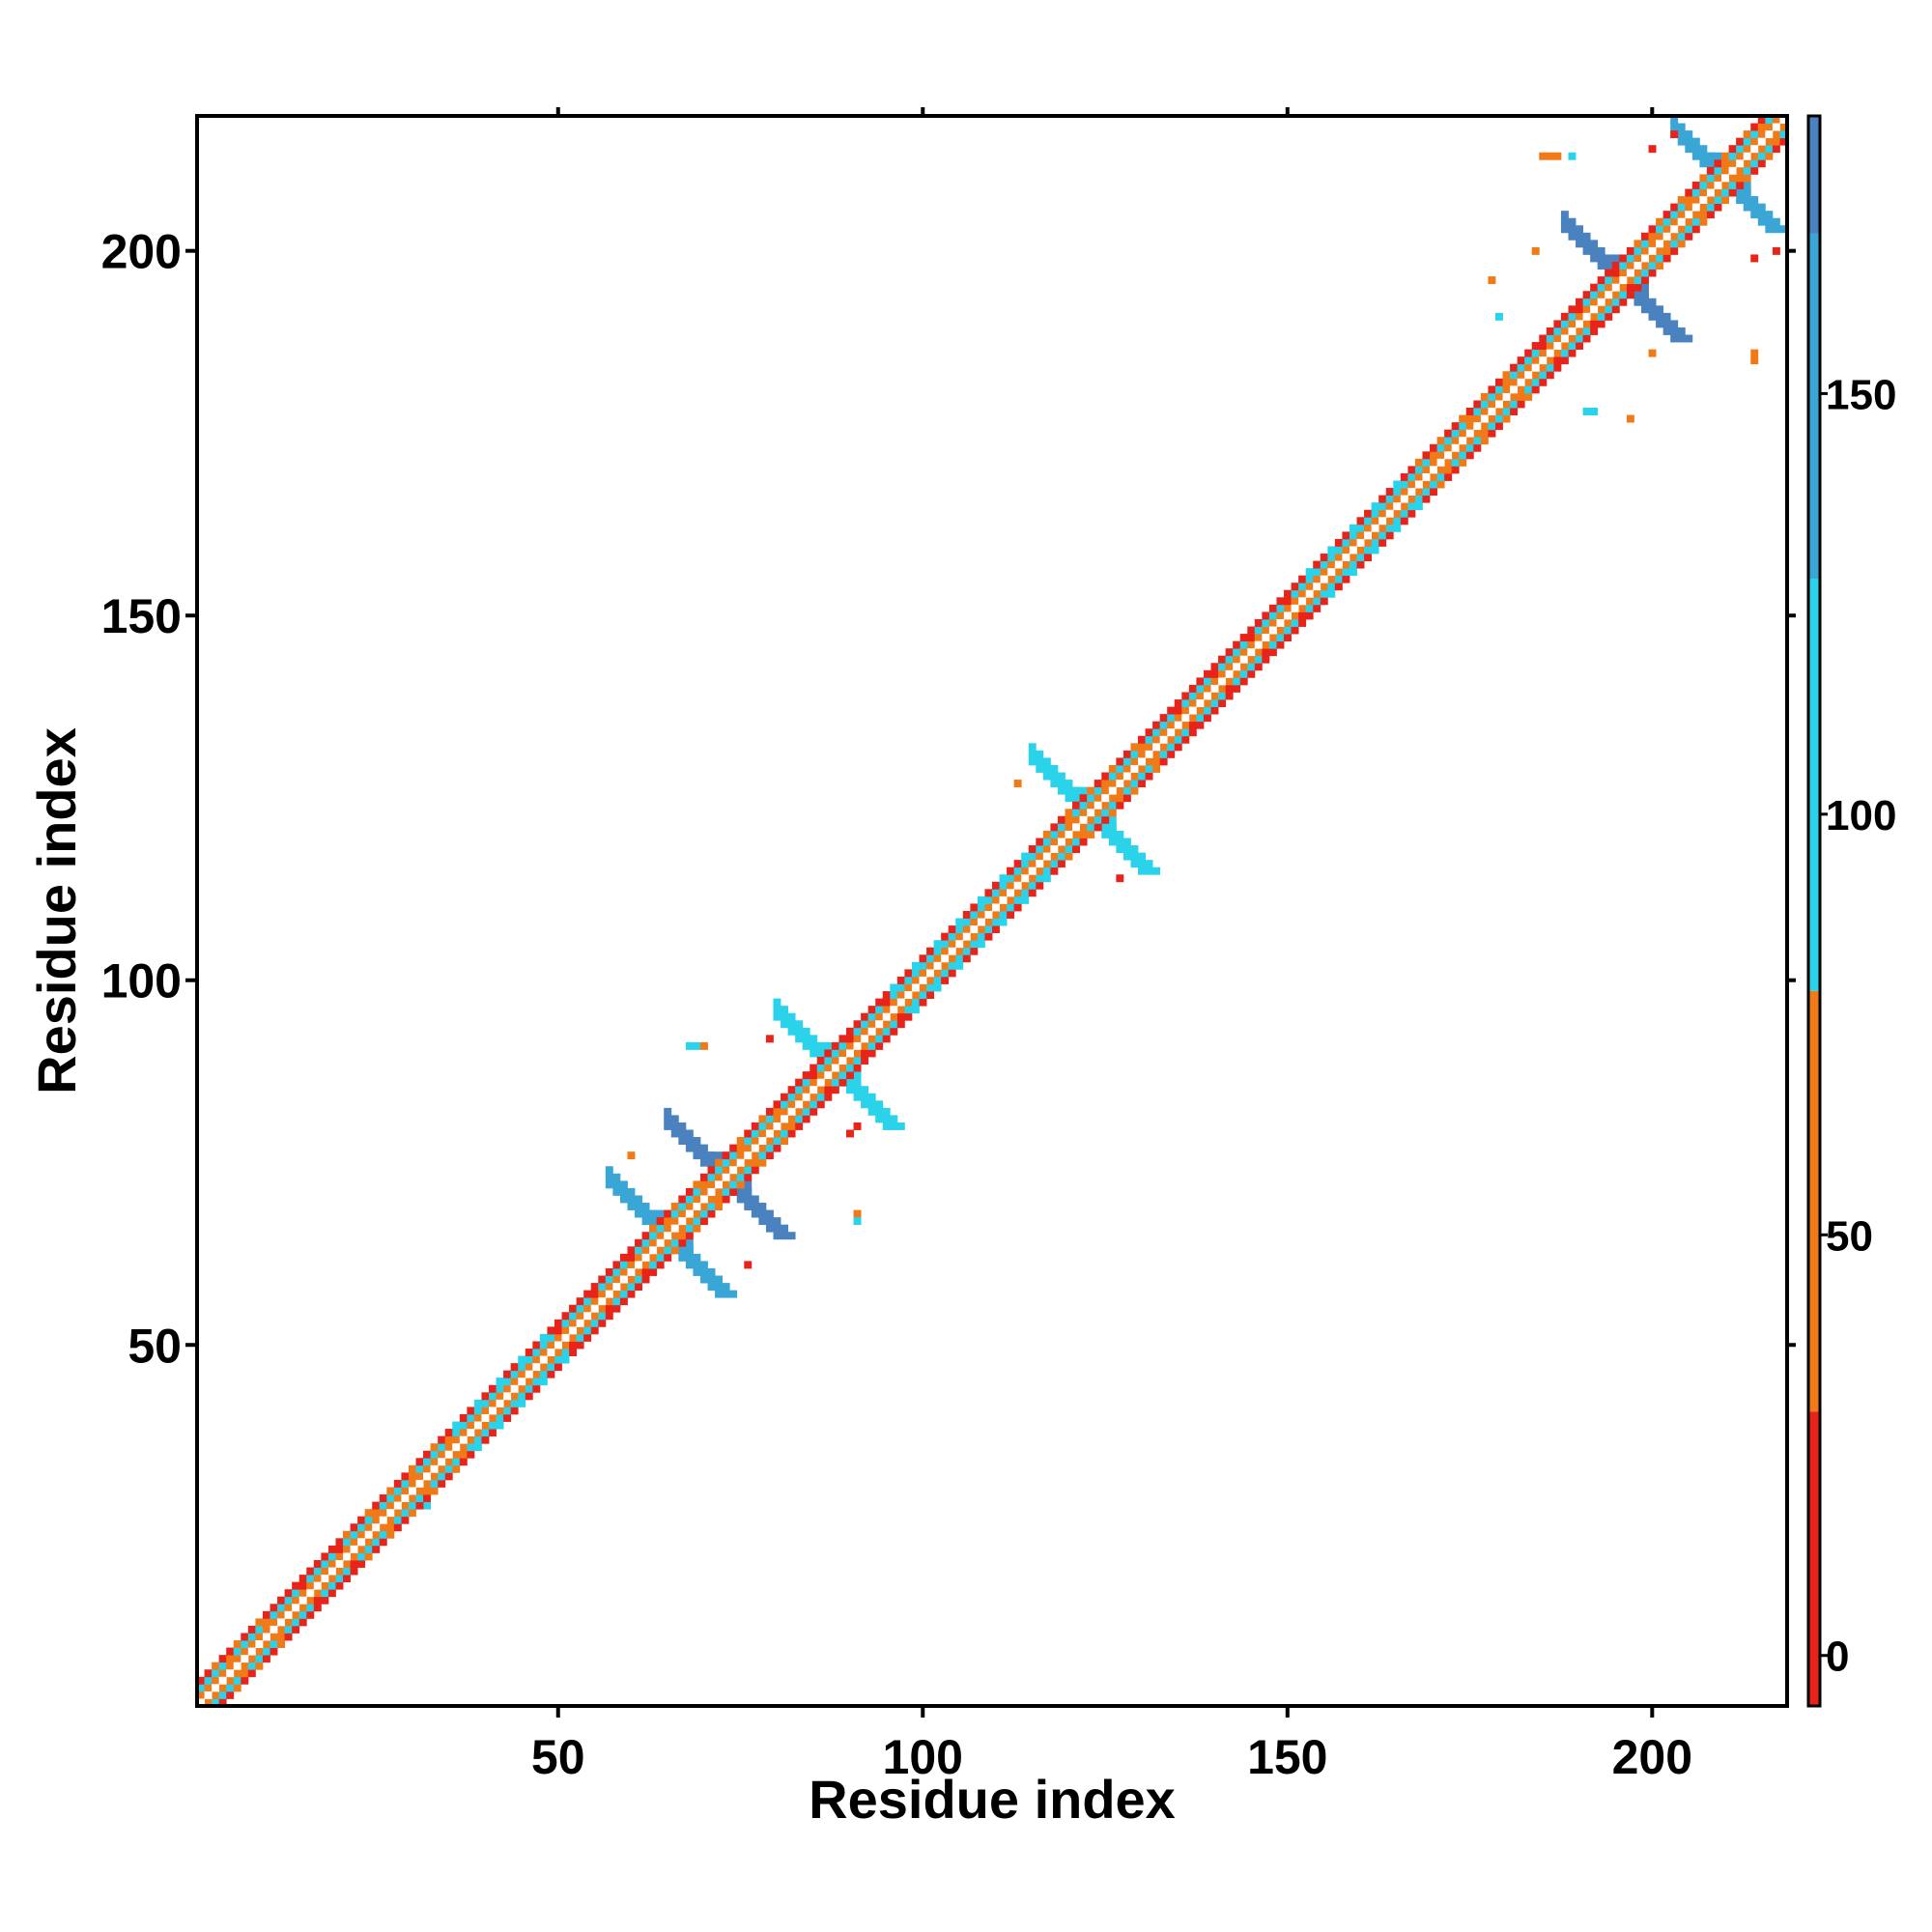 Image resolution: width=1932 pixels, height=1932 pixels. I want to click on colorbar-frame, so click(1814, 911).